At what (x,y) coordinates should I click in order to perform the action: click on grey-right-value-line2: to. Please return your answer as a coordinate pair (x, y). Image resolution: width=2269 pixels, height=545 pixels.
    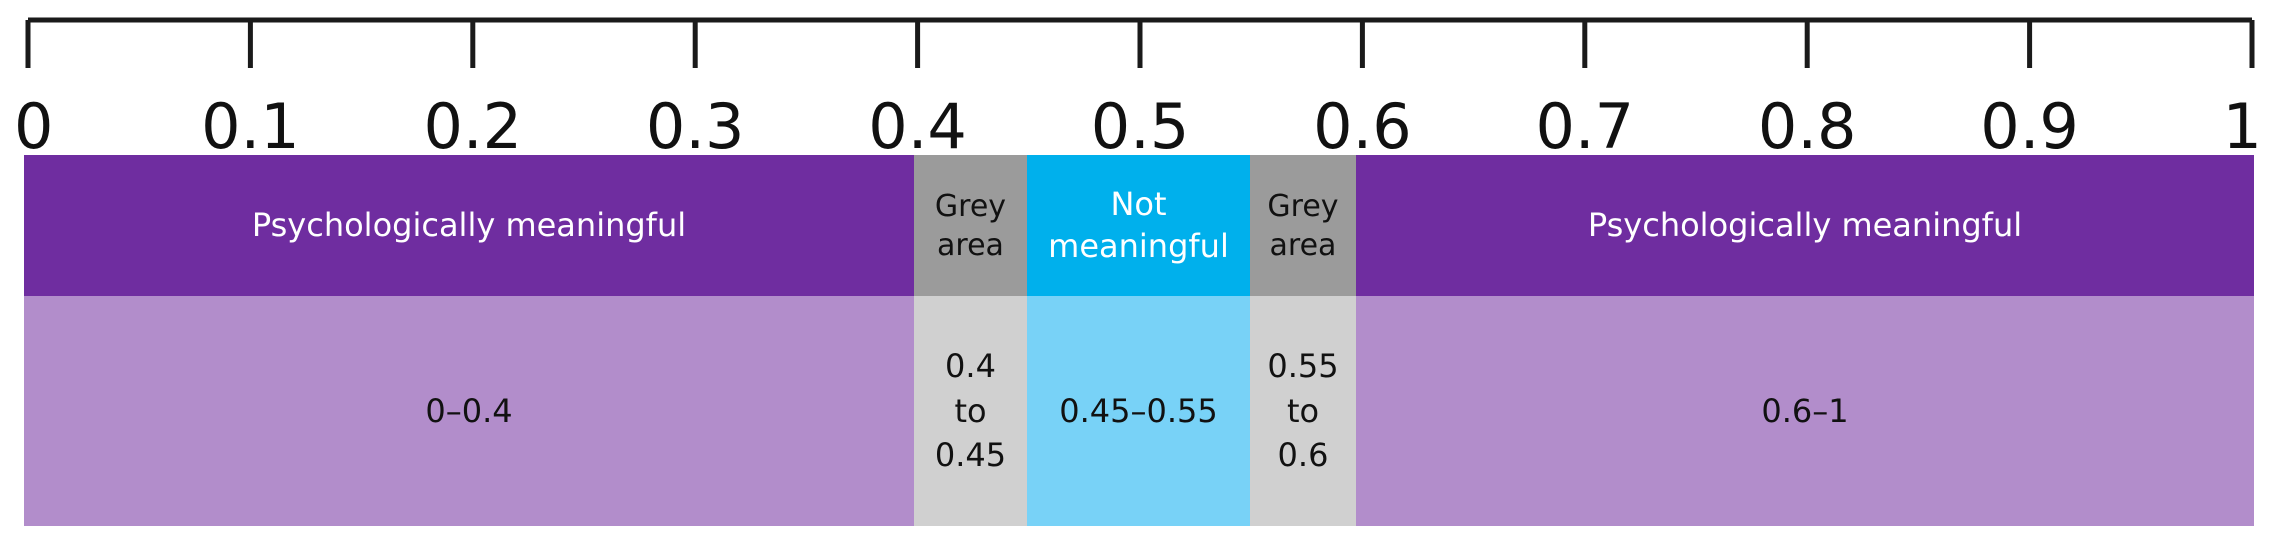
    Looking at the image, I should click on (1303, 410).